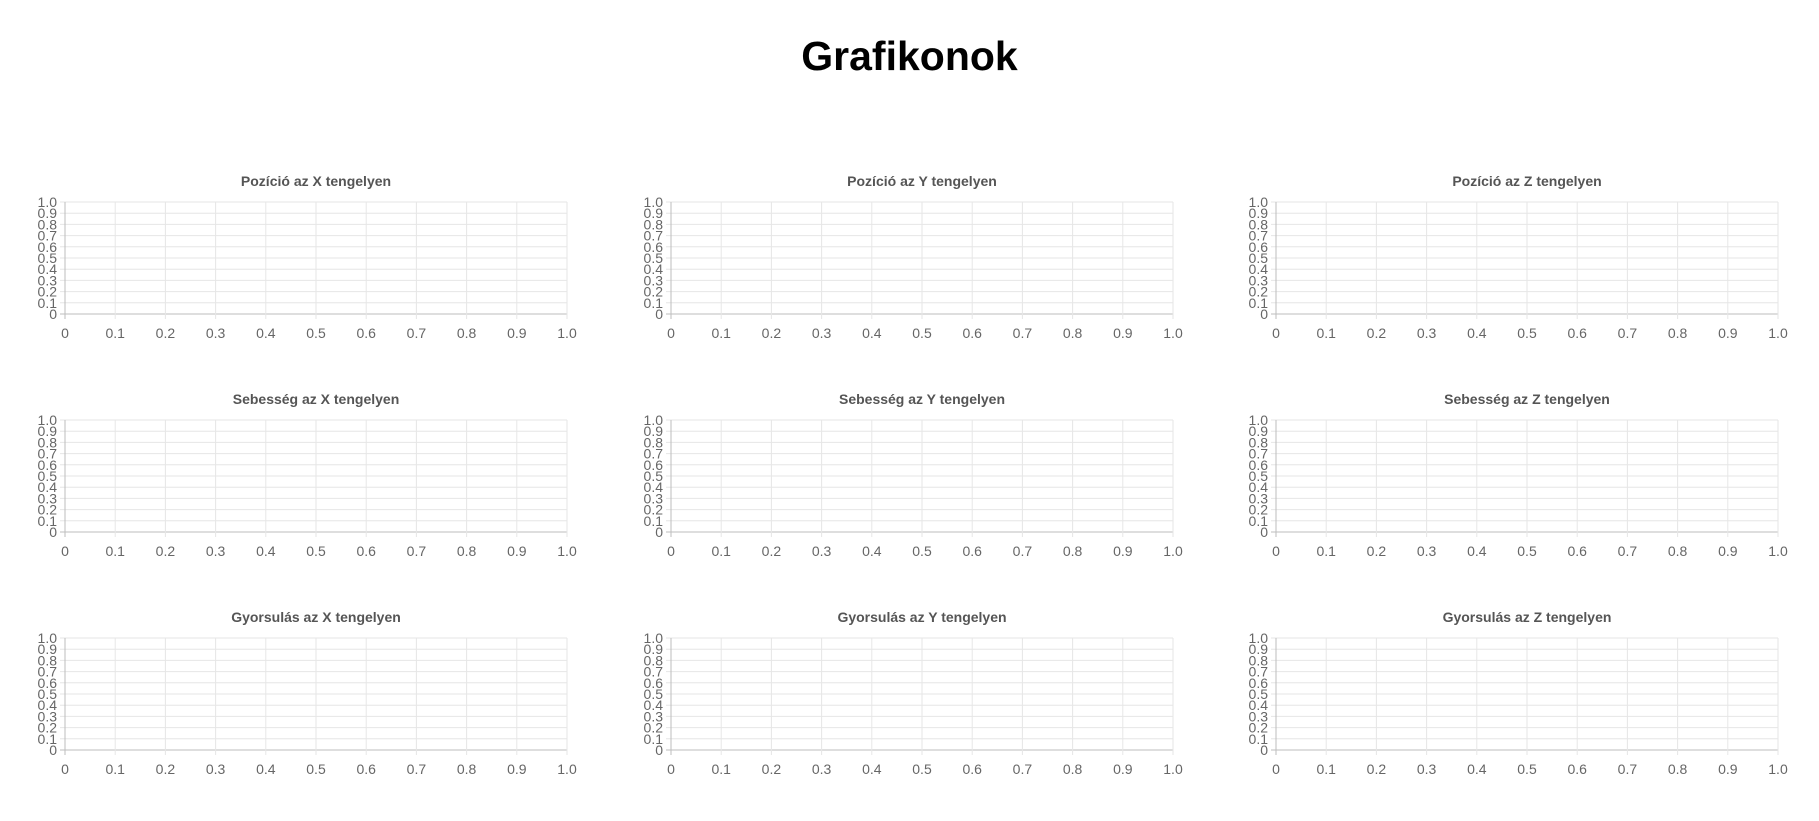 This screenshot has width=1819, height=821. I want to click on x-tick-label: 0.5, so click(316, 333).